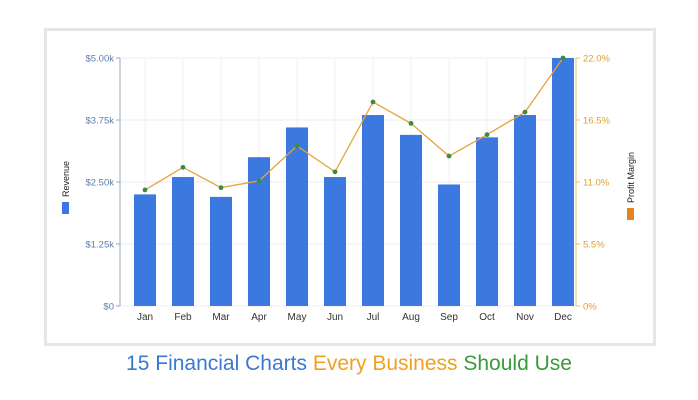 This screenshot has height=400, width=698. Describe the element at coordinates (108, 307) in the screenshot. I see `y-tick-label: $0` at that location.